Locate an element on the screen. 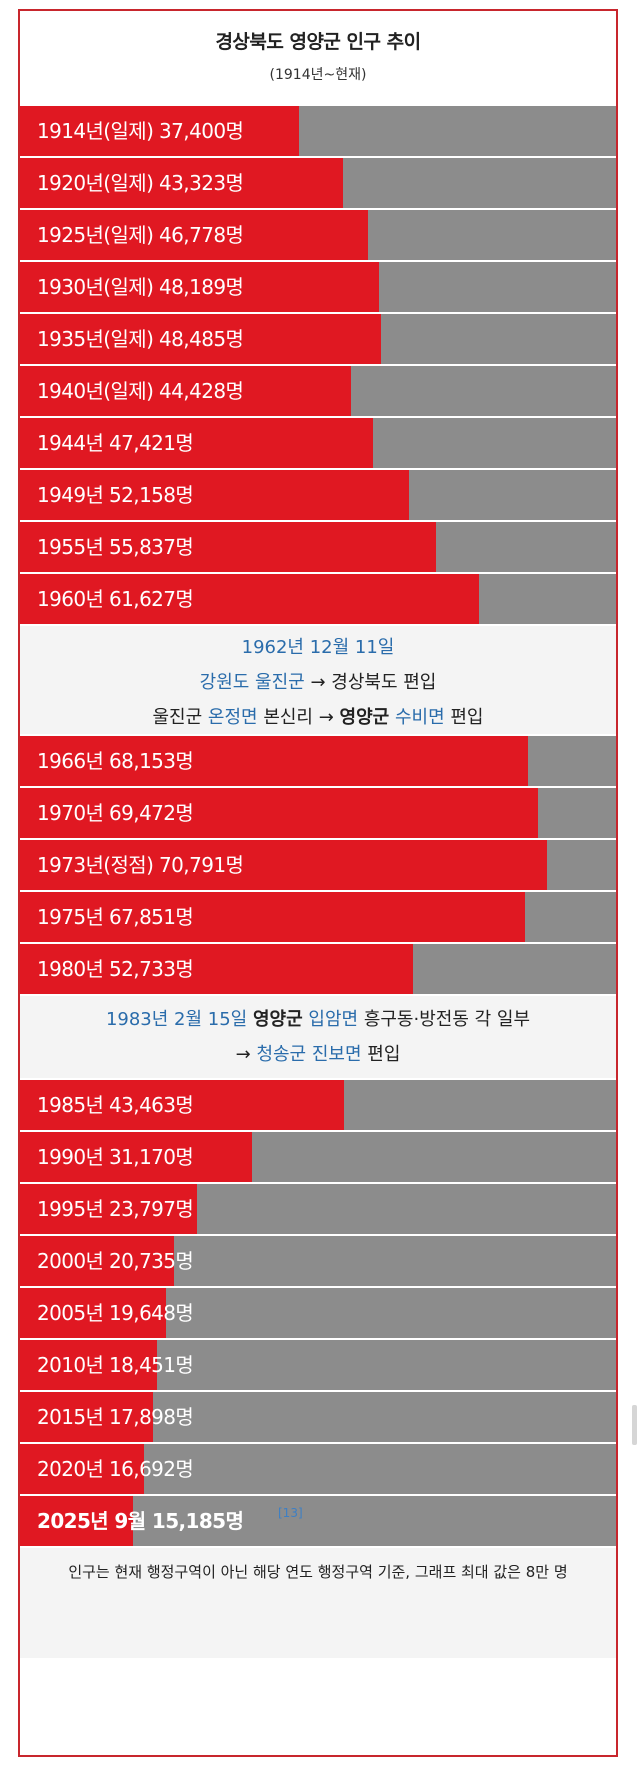 This screenshot has width=640, height=1766. bar-label: 1935년(일제) 48,485명 is located at coordinates (140, 339).